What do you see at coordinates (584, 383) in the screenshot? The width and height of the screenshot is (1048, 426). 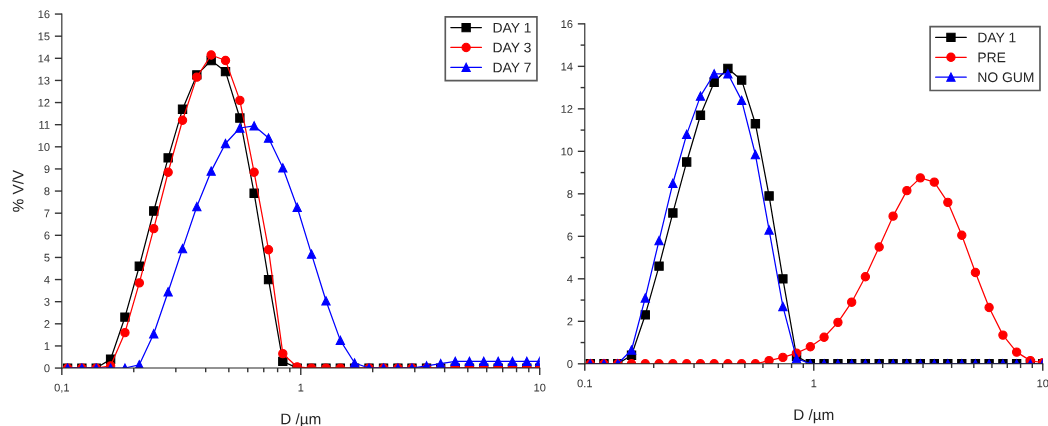 I see `x-tick-label: 0.1` at bounding box center [584, 383].